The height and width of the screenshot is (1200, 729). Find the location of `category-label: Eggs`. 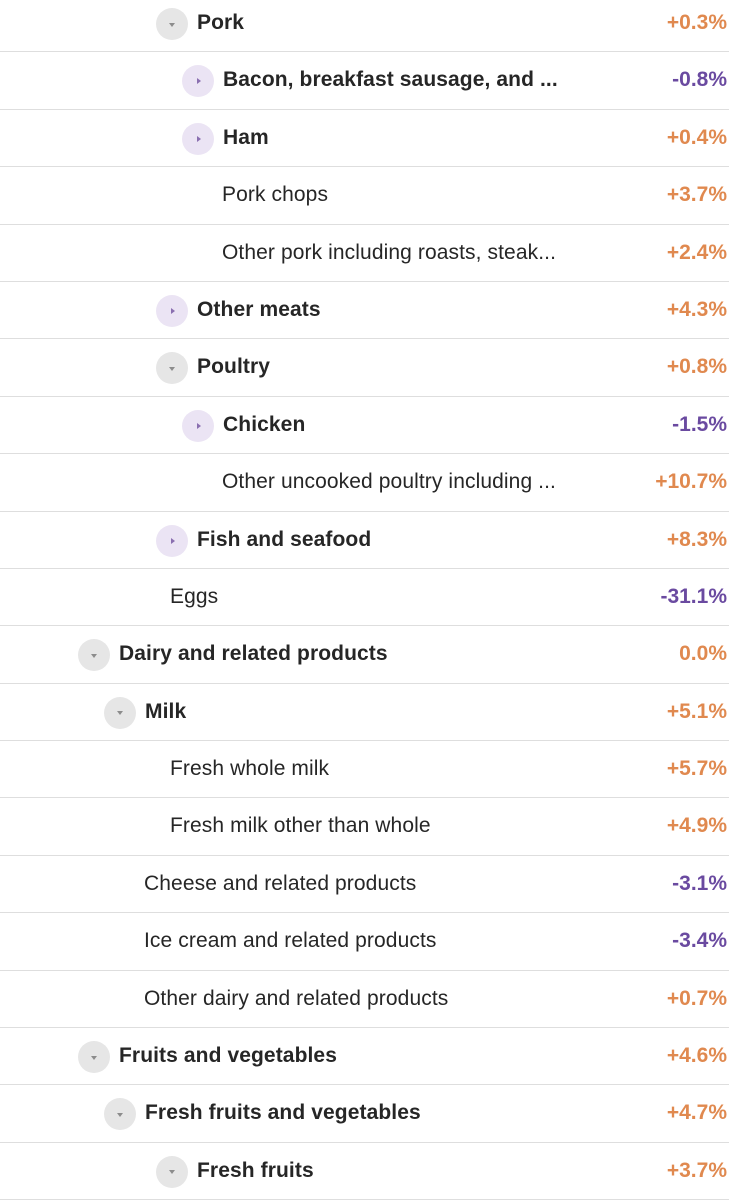

category-label: Eggs is located at coordinates (194, 596).